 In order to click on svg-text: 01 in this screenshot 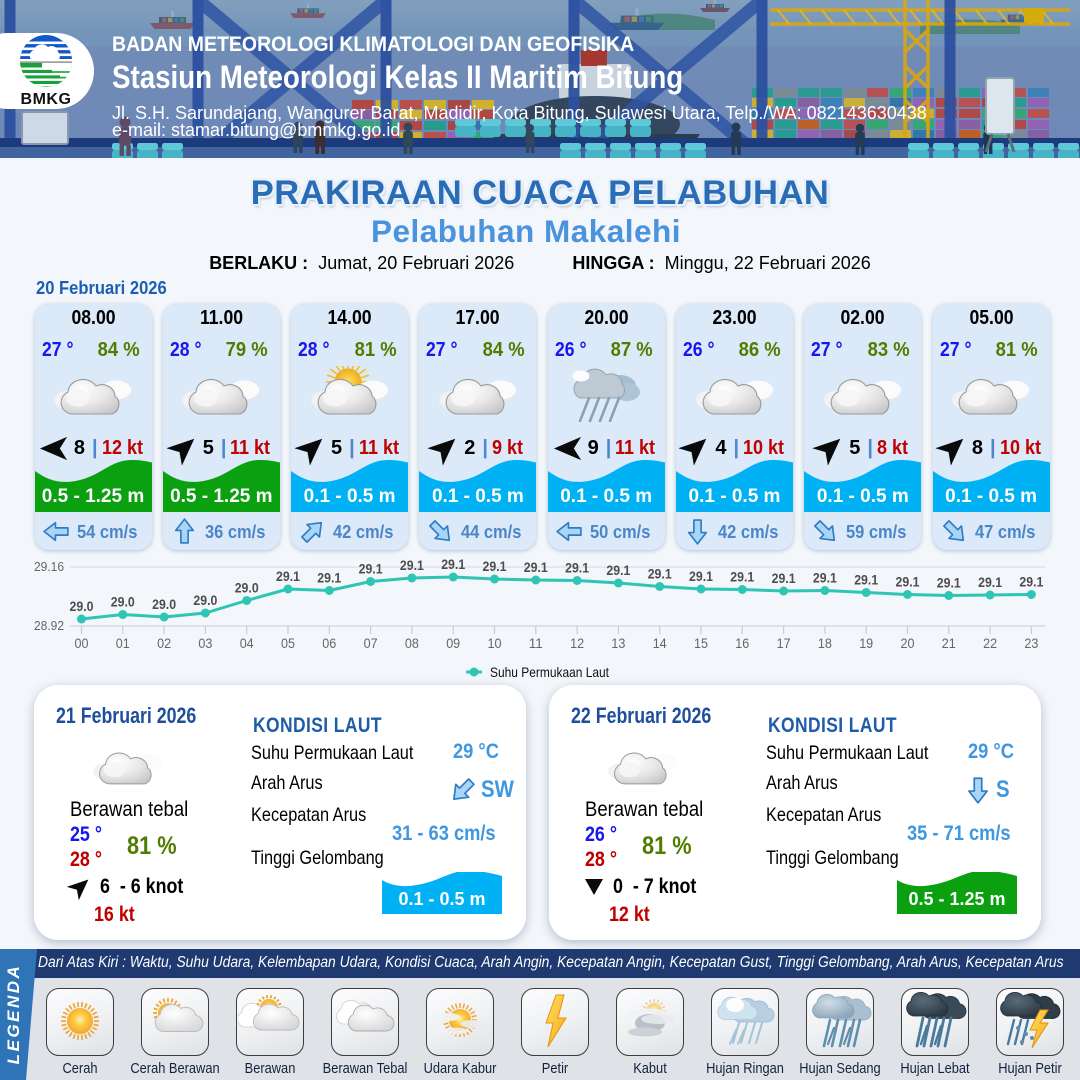, I will do `click(123, 643)`.